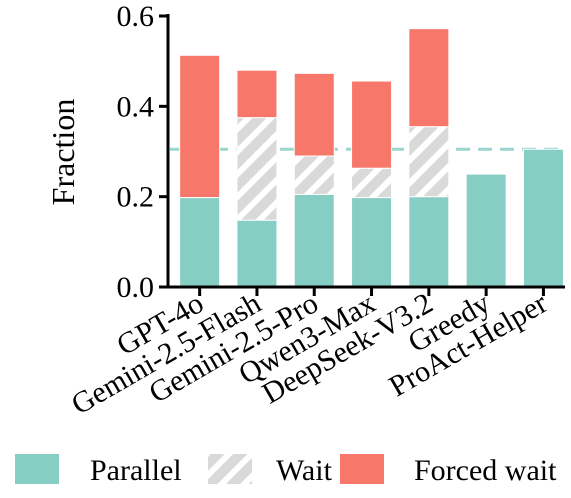 The height and width of the screenshot is (498, 571). What do you see at coordinates (136, 197) in the screenshot?
I see `y-tick-label-1: 0.2` at bounding box center [136, 197].